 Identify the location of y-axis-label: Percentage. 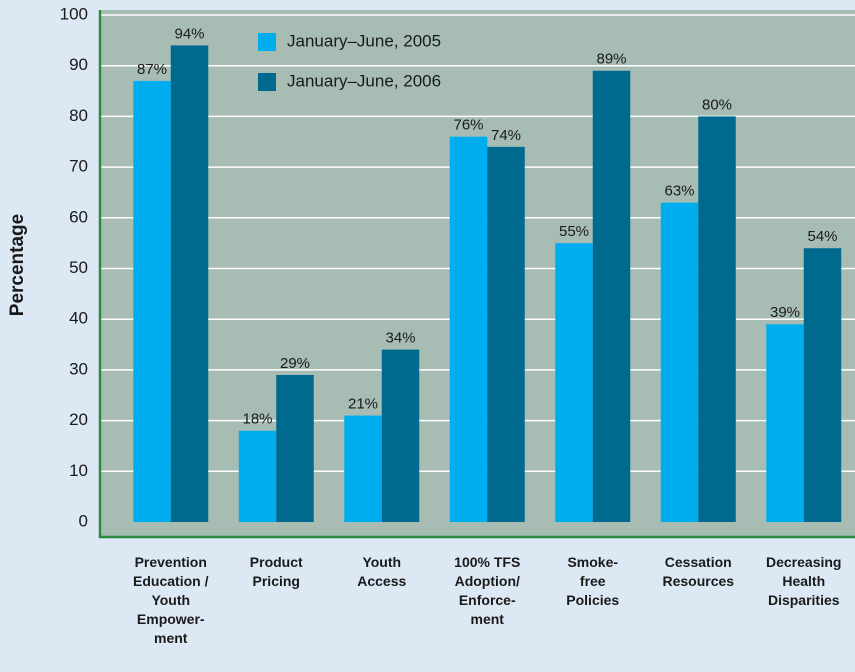
(17, 265).